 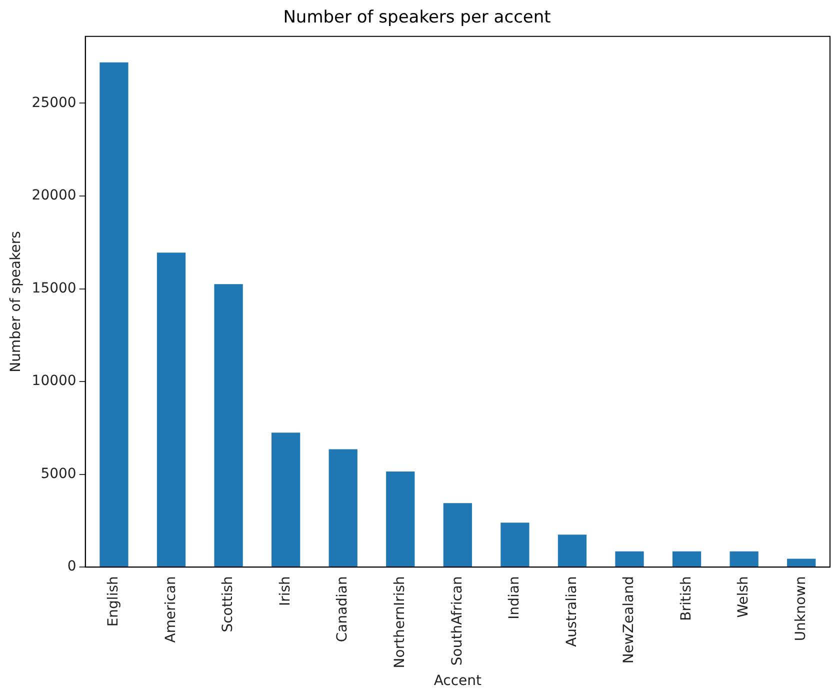 I want to click on chart-title: Number of speakers per accent, so click(x=417, y=18).